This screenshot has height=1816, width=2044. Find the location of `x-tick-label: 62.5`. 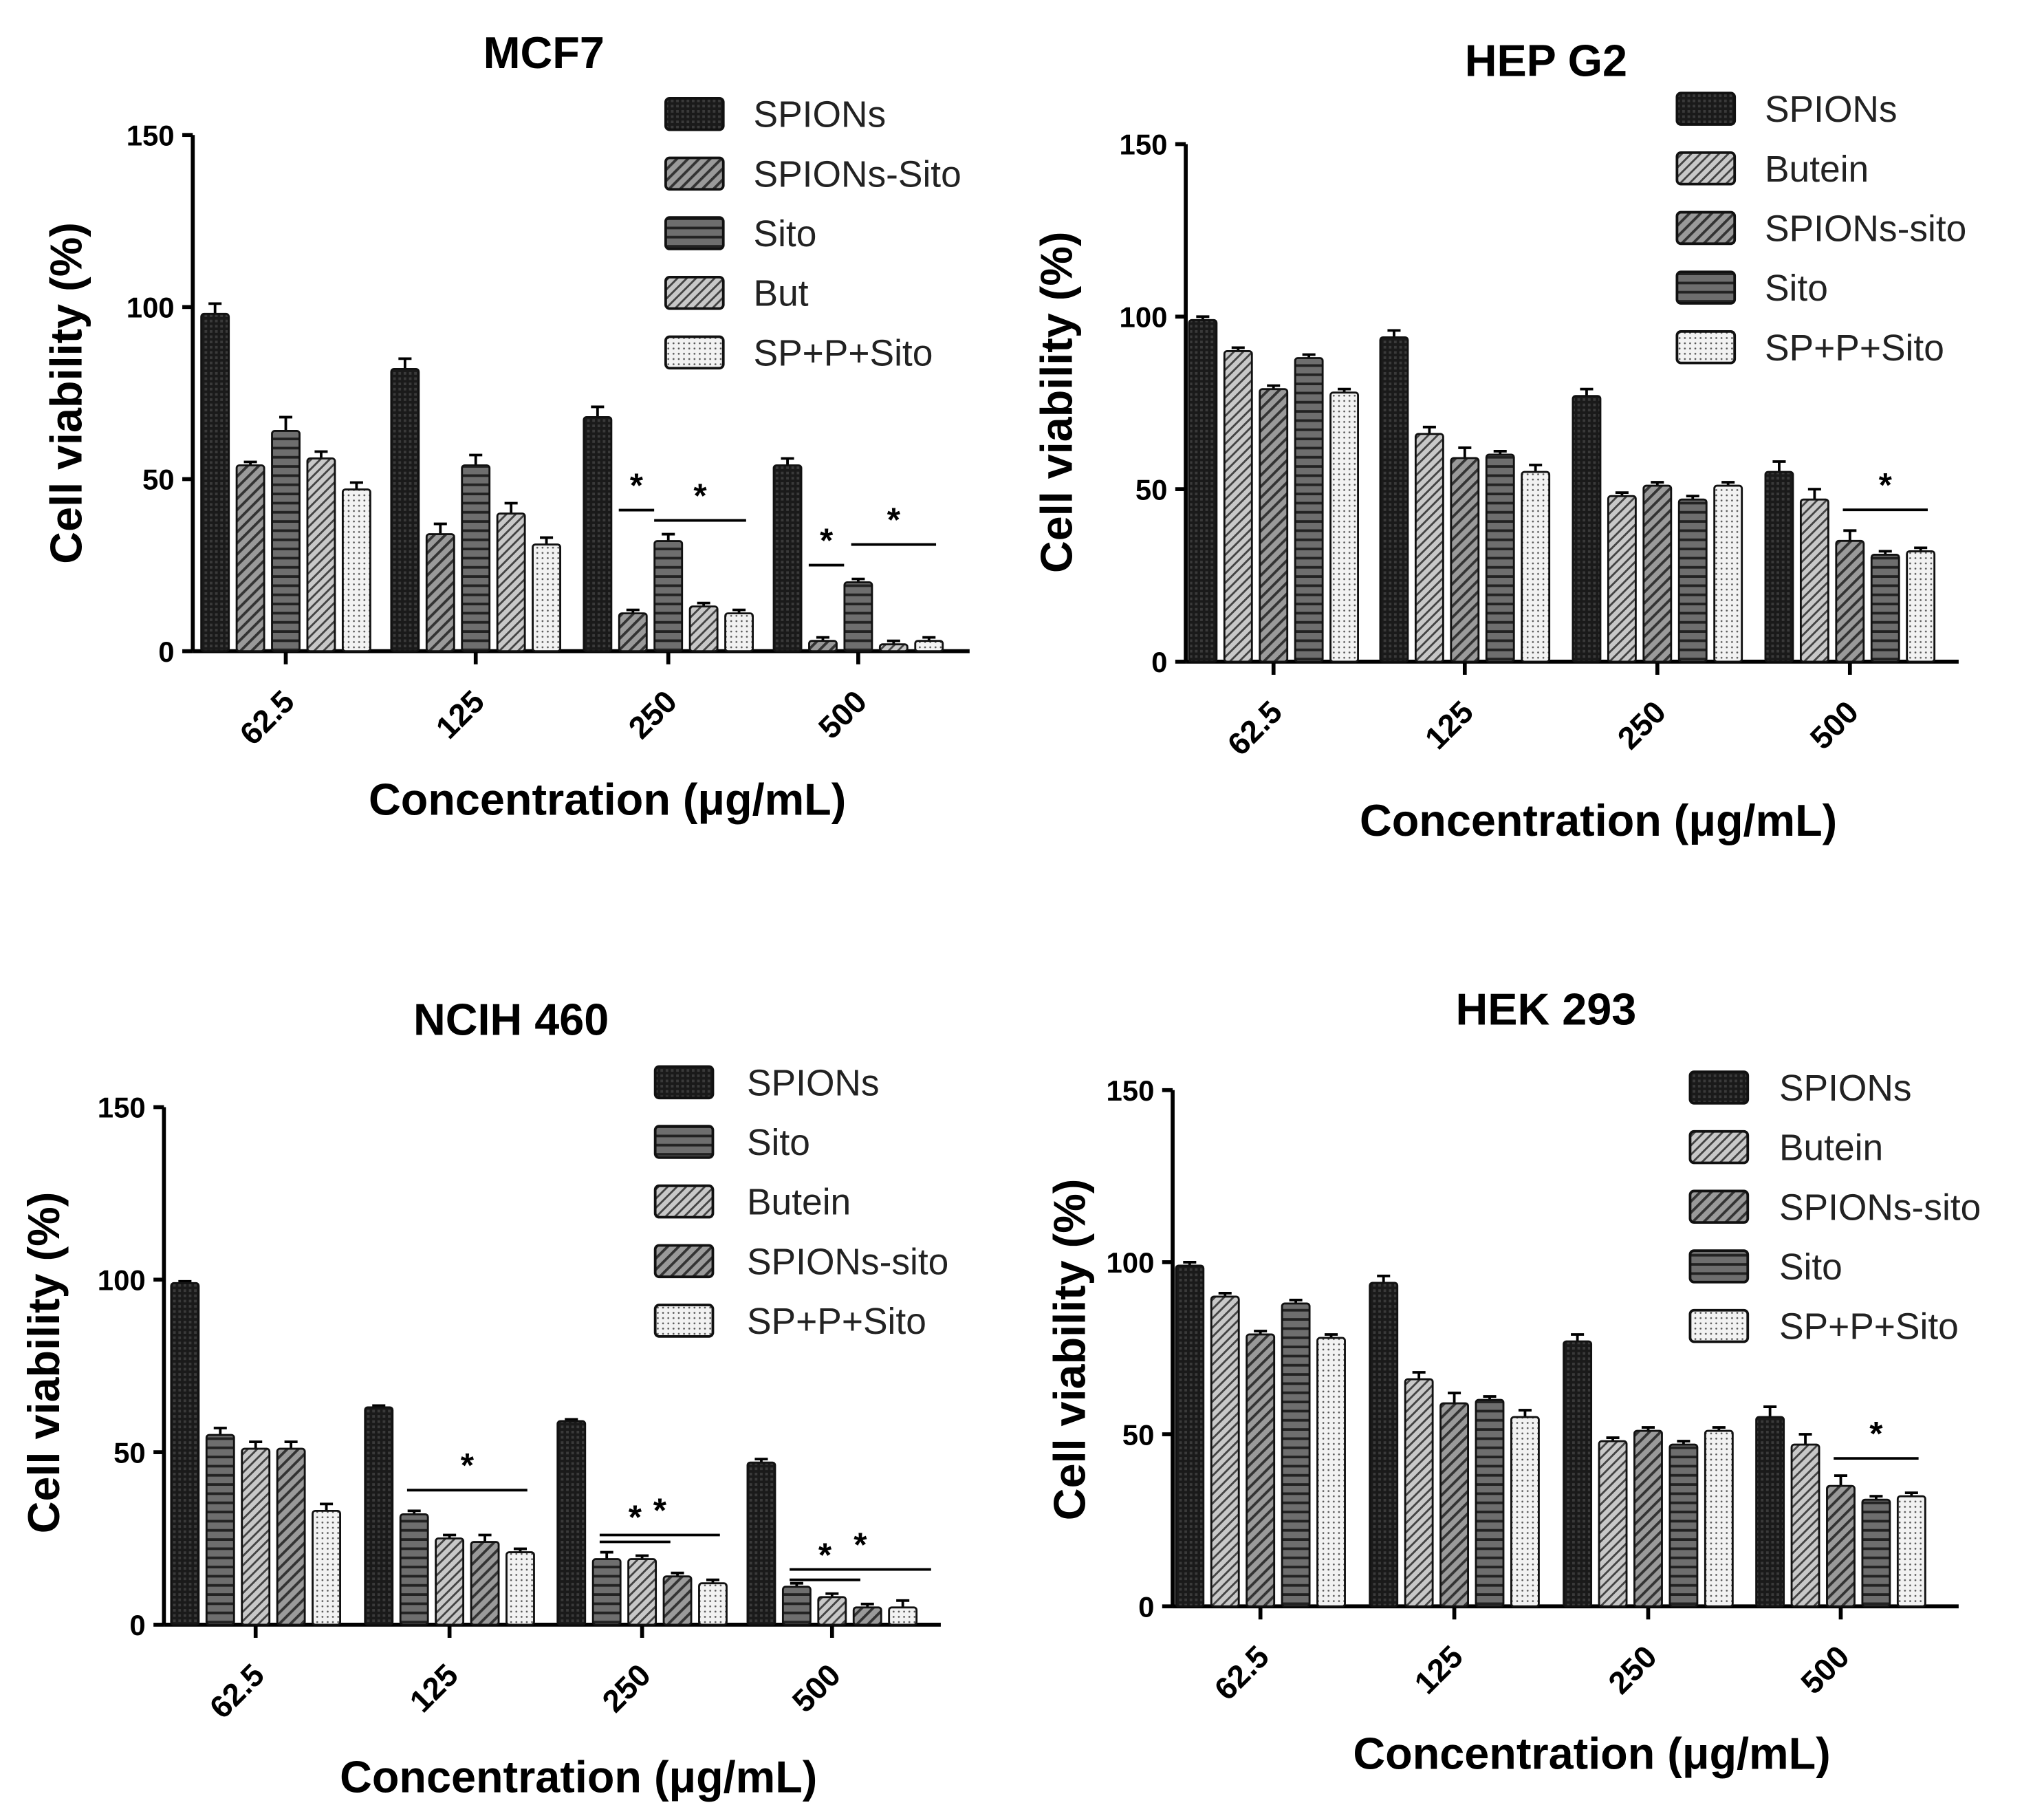

x-tick-label: 62.5 is located at coordinates (1255, 728).